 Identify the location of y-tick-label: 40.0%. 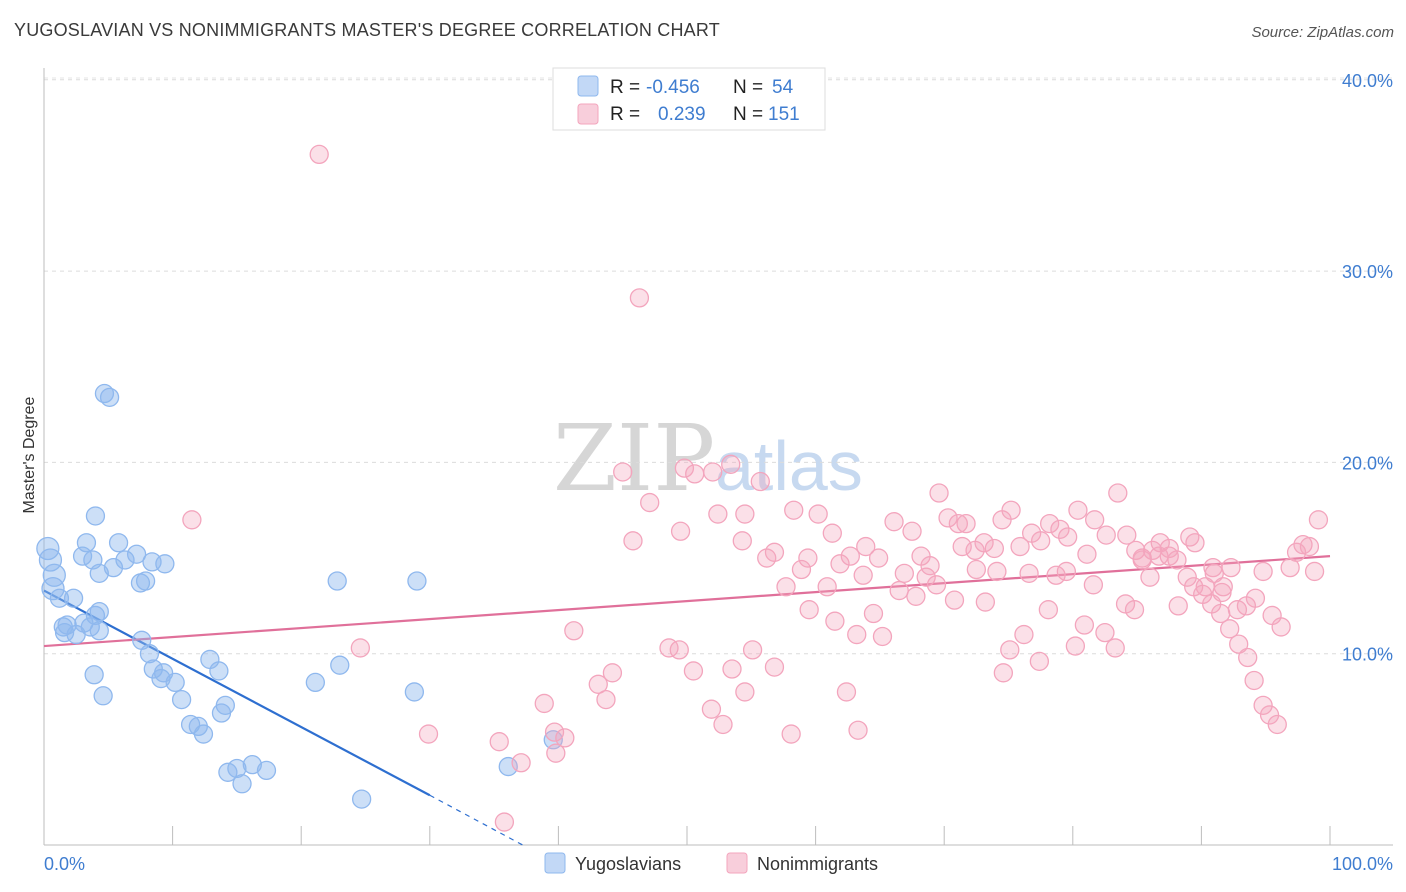
(1367, 81).